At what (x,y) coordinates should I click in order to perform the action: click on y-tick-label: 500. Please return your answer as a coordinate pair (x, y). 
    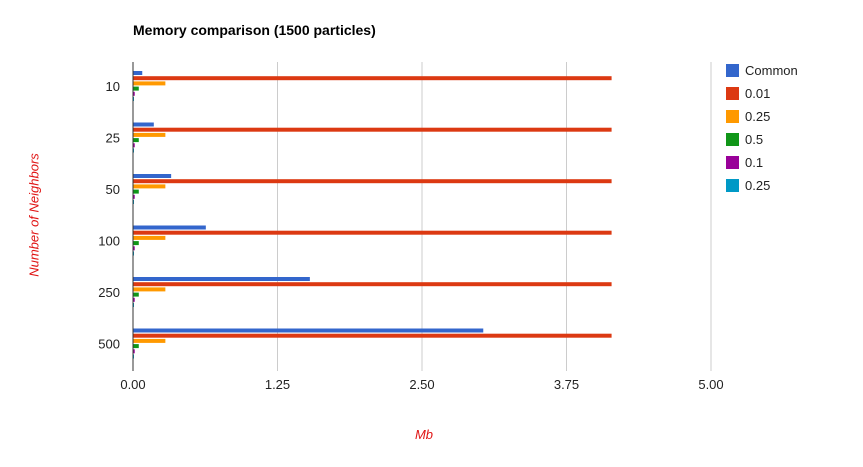
    Looking at the image, I should click on (109, 344).